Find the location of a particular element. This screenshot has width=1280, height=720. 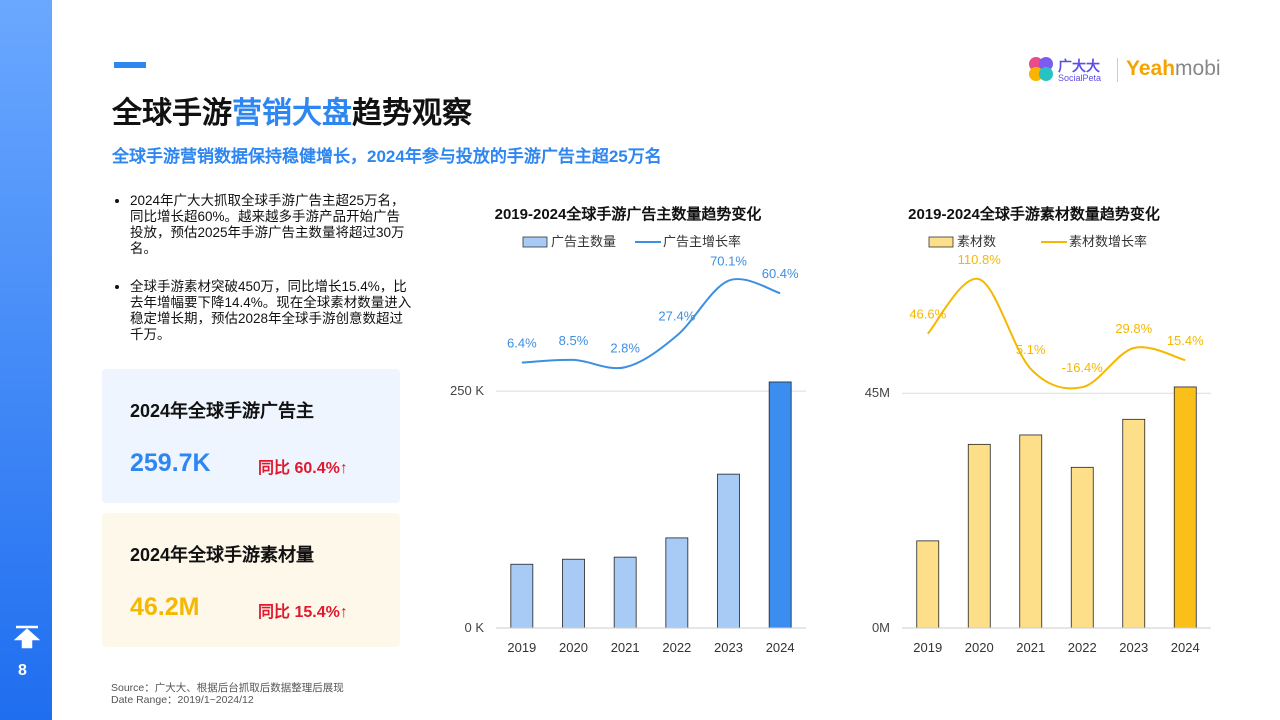

accent-bar is located at coordinates (130, 65).